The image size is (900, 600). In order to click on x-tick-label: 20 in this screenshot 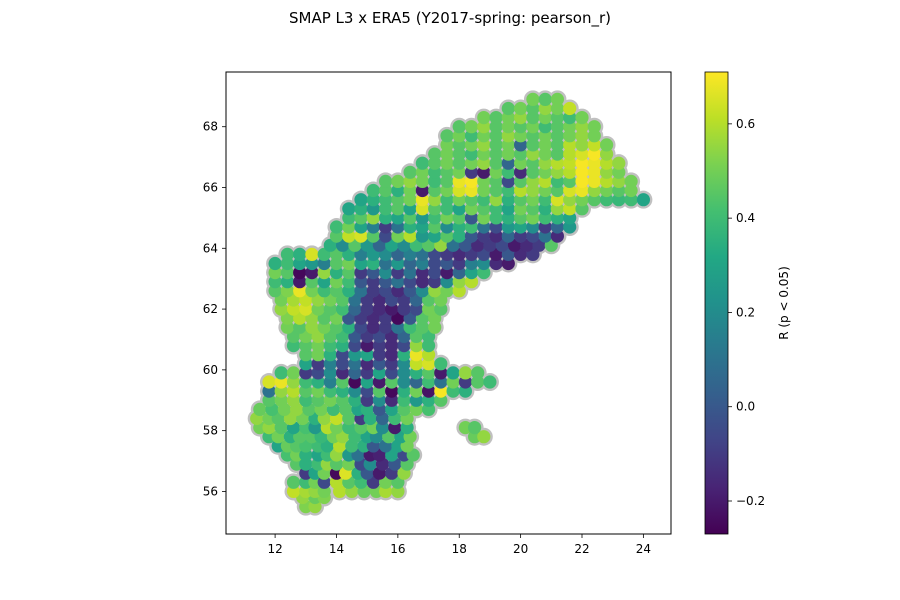, I will do `click(520, 549)`.